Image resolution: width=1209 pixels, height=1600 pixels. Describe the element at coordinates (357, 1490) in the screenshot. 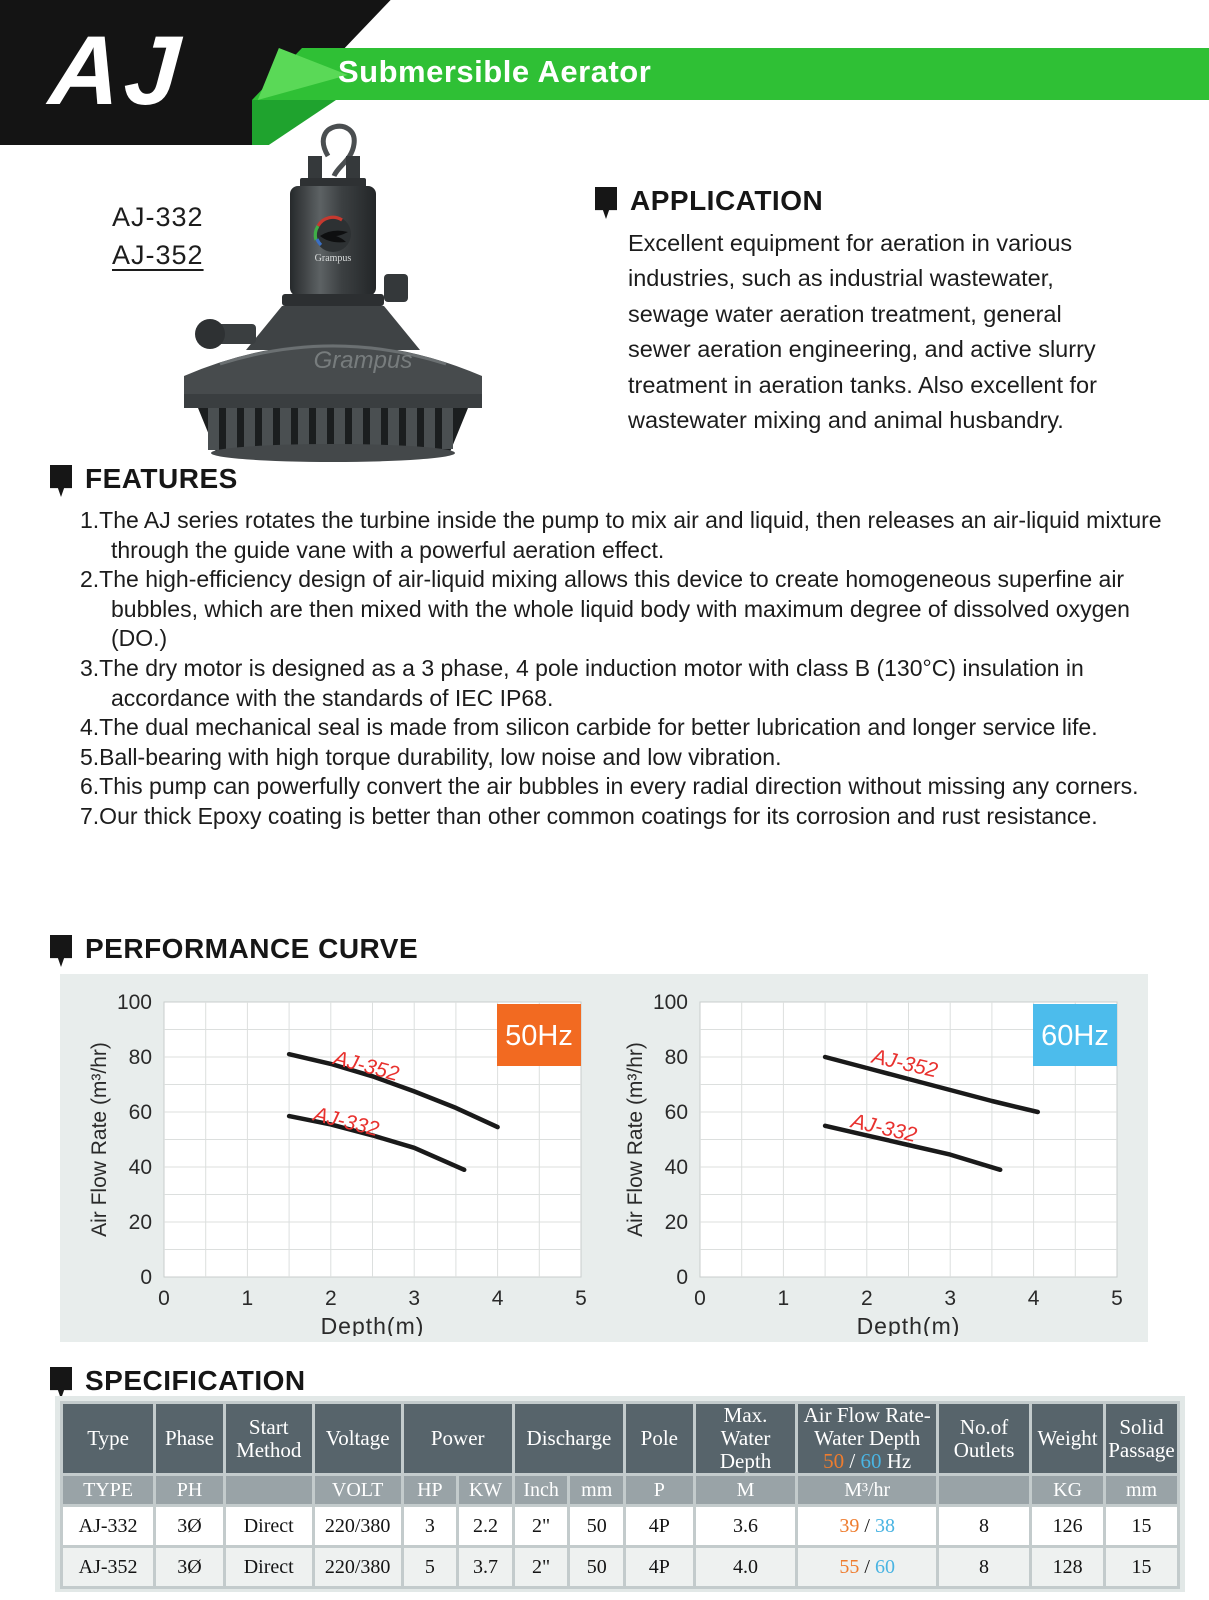

I see `spec-unit-header: VOLT` at that location.